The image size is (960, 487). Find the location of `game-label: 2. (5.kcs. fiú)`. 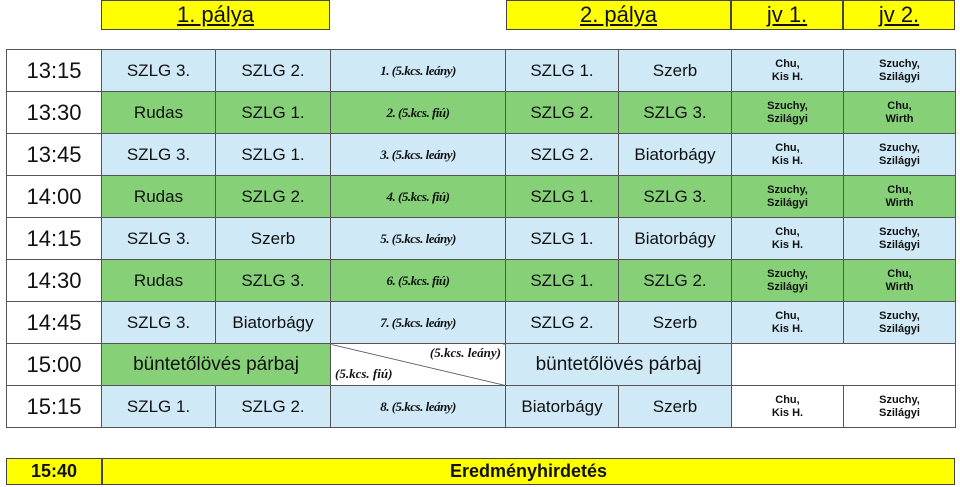

game-label: 2. (5.kcs. fiú) is located at coordinates (418, 112).